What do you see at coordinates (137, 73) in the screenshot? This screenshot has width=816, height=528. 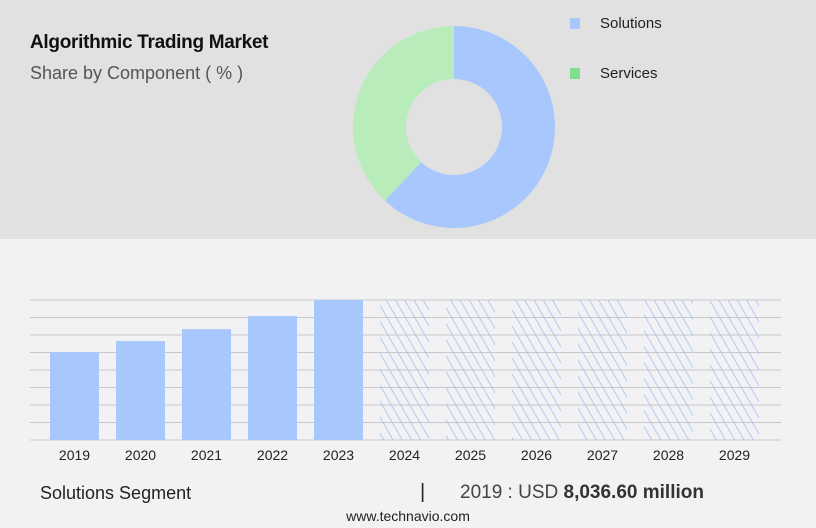 I see `page-subtitle: Share by Component ( % )` at bounding box center [137, 73].